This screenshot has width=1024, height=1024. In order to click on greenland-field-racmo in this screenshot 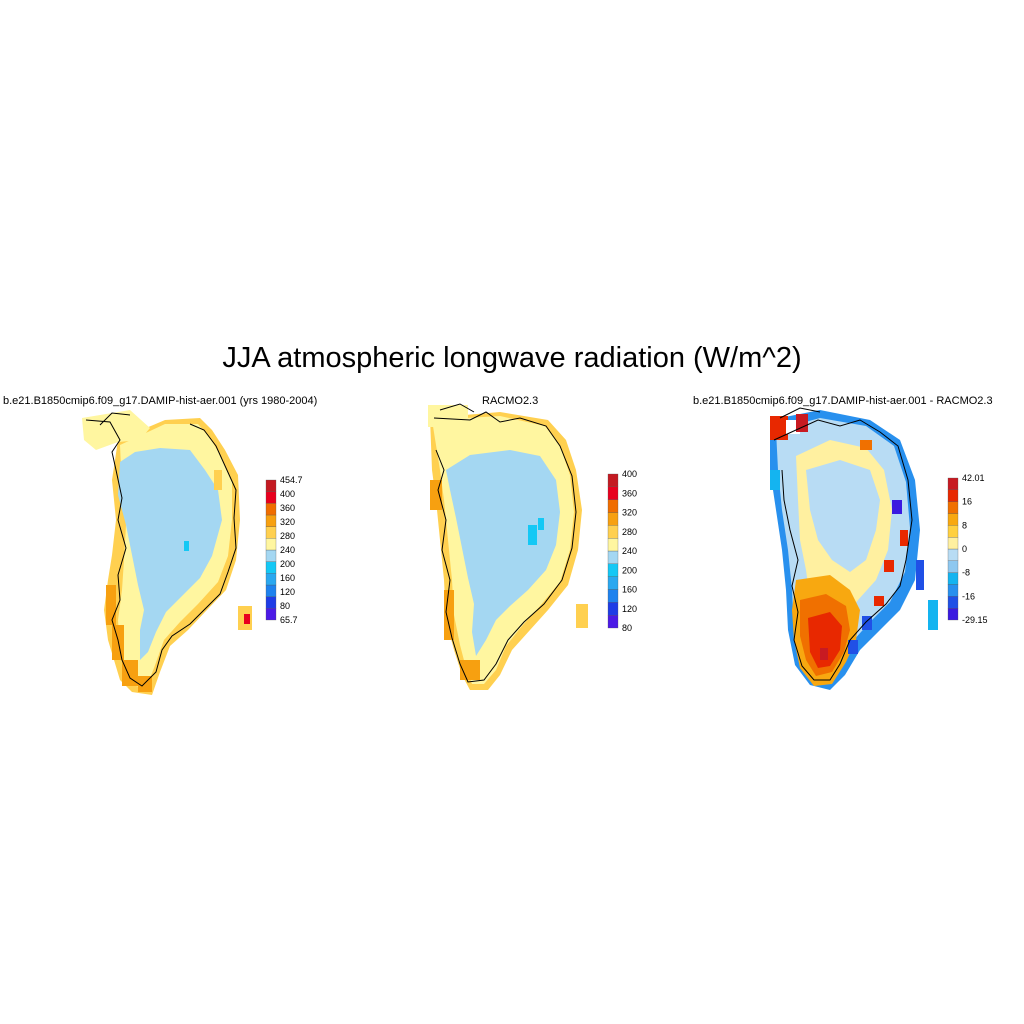, I will do `click(508, 547)`.